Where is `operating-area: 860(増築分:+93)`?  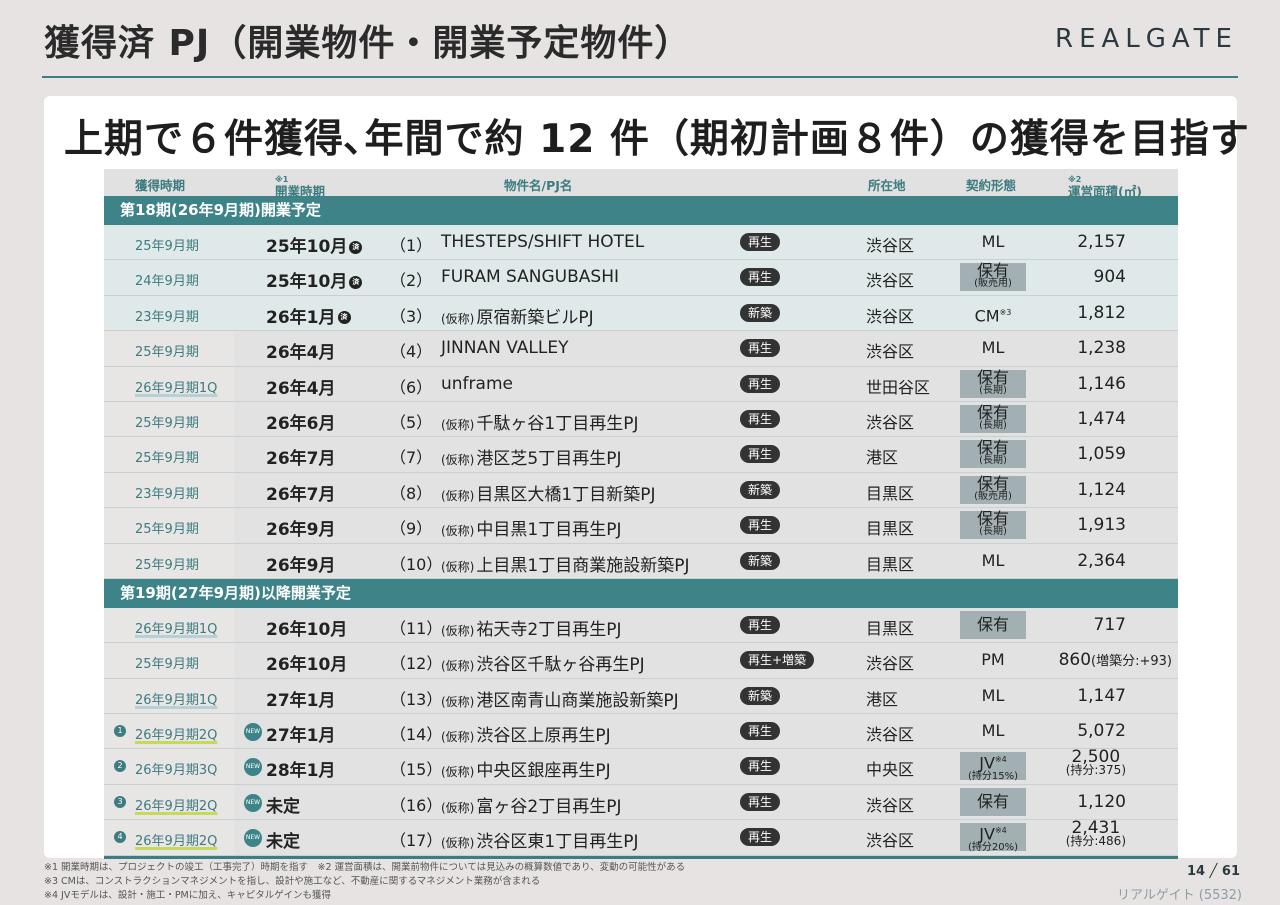
operating-area: 860(増築分:+93) is located at coordinates (1115, 660).